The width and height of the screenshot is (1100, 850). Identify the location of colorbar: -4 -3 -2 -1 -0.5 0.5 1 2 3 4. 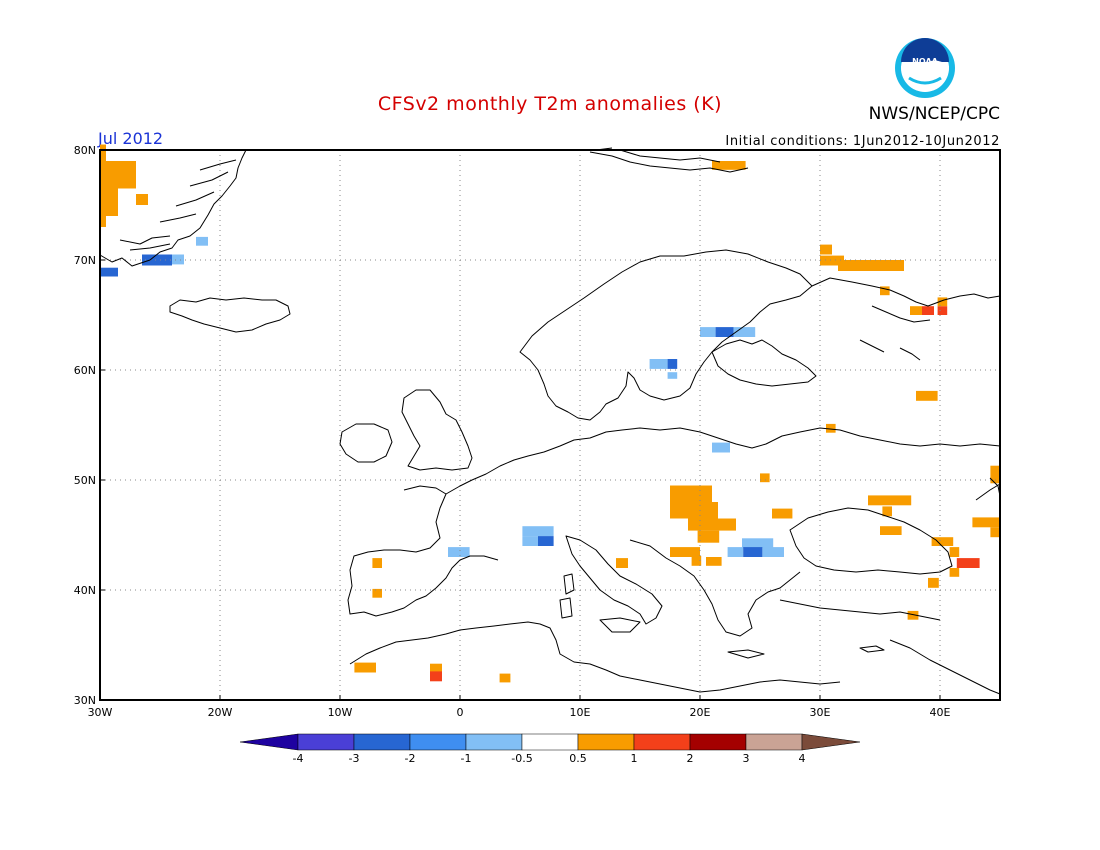
(550, 749).